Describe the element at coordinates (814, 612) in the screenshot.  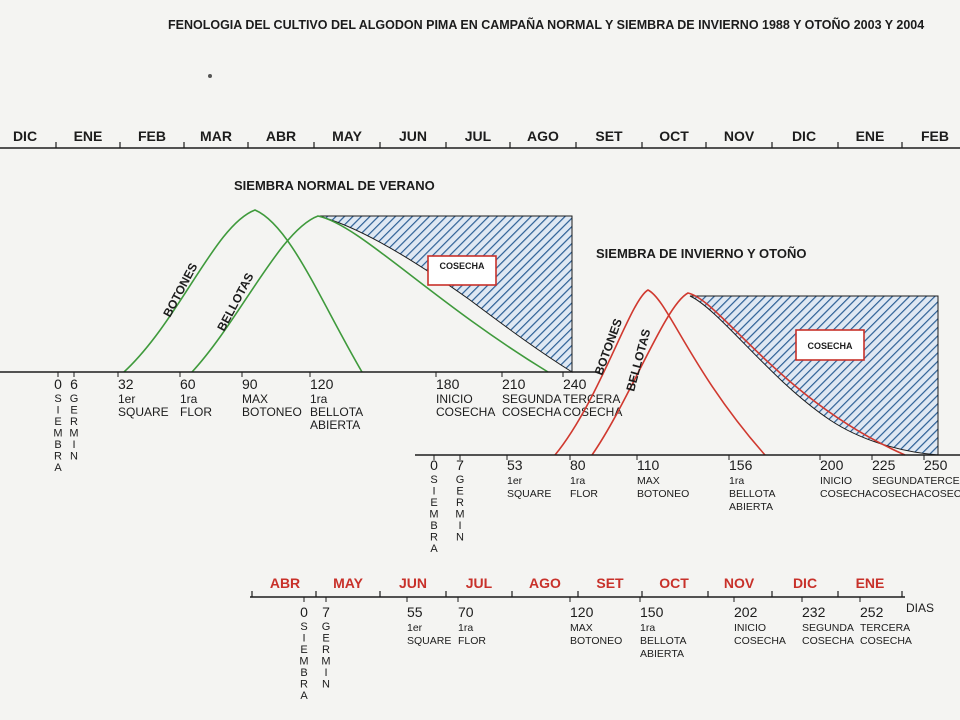
I see `stage-day: 232` at that location.